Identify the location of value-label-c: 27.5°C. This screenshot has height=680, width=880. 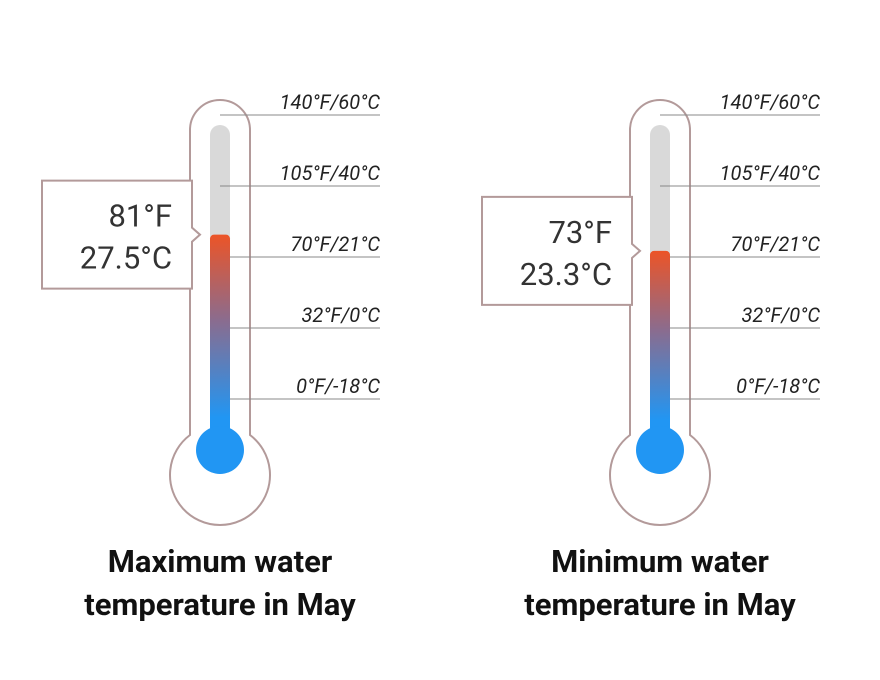
(126, 258).